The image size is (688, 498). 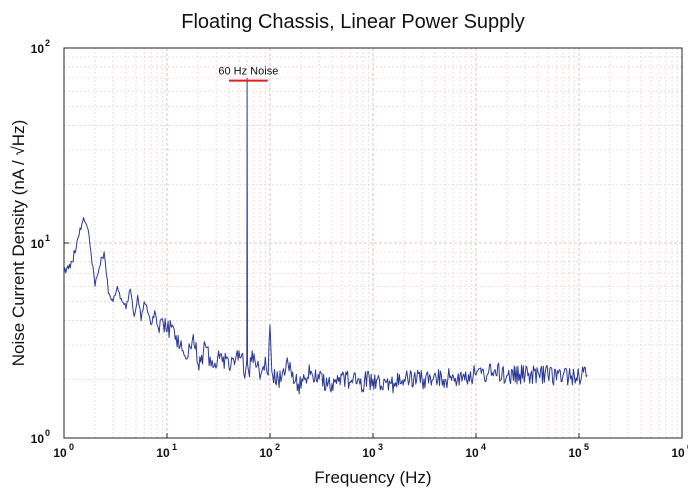 What do you see at coordinates (47, 43) in the screenshot?
I see `y-tick-exponent: 2` at bounding box center [47, 43].